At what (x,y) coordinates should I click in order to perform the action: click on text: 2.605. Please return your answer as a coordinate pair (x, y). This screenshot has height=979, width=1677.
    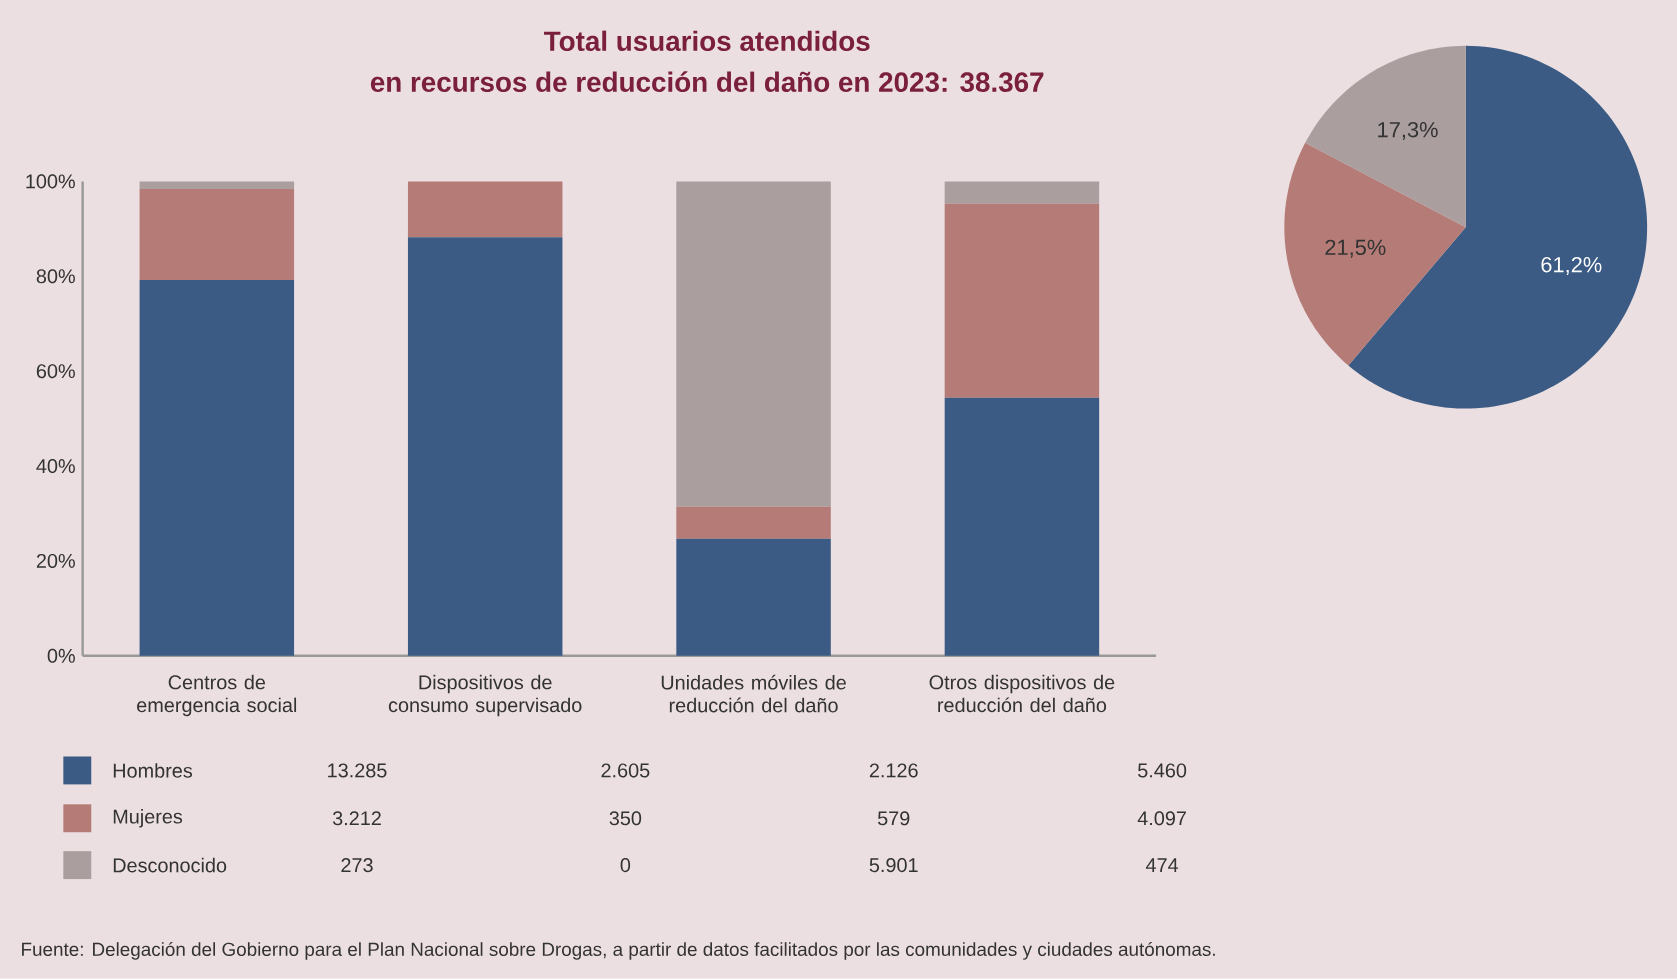
    Looking at the image, I should click on (625, 770).